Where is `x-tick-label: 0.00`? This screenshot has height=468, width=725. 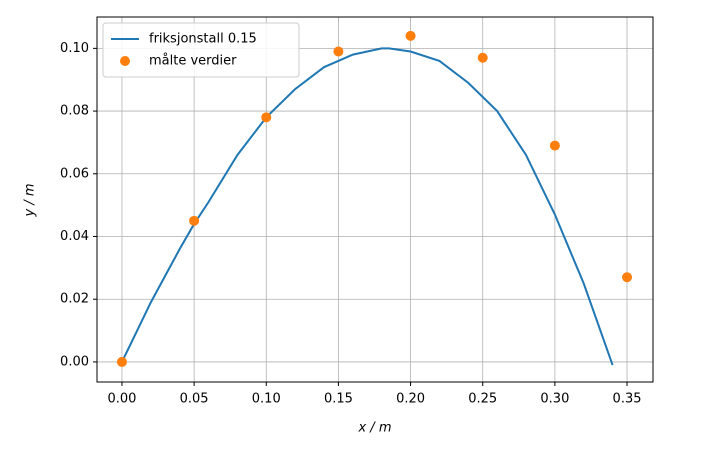 x-tick-label: 0.00 is located at coordinates (121, 399).